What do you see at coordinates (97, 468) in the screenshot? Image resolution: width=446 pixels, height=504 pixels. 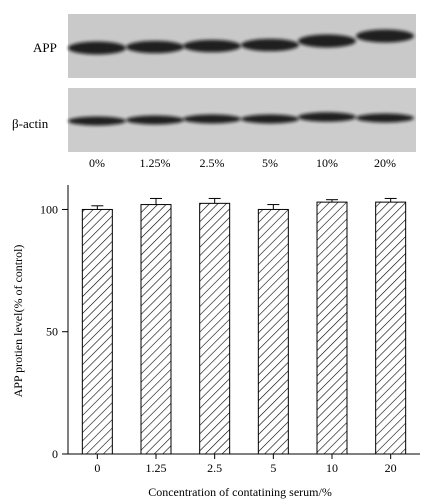 I see `x-tick-label: 0` at bounding box center [97, 468].